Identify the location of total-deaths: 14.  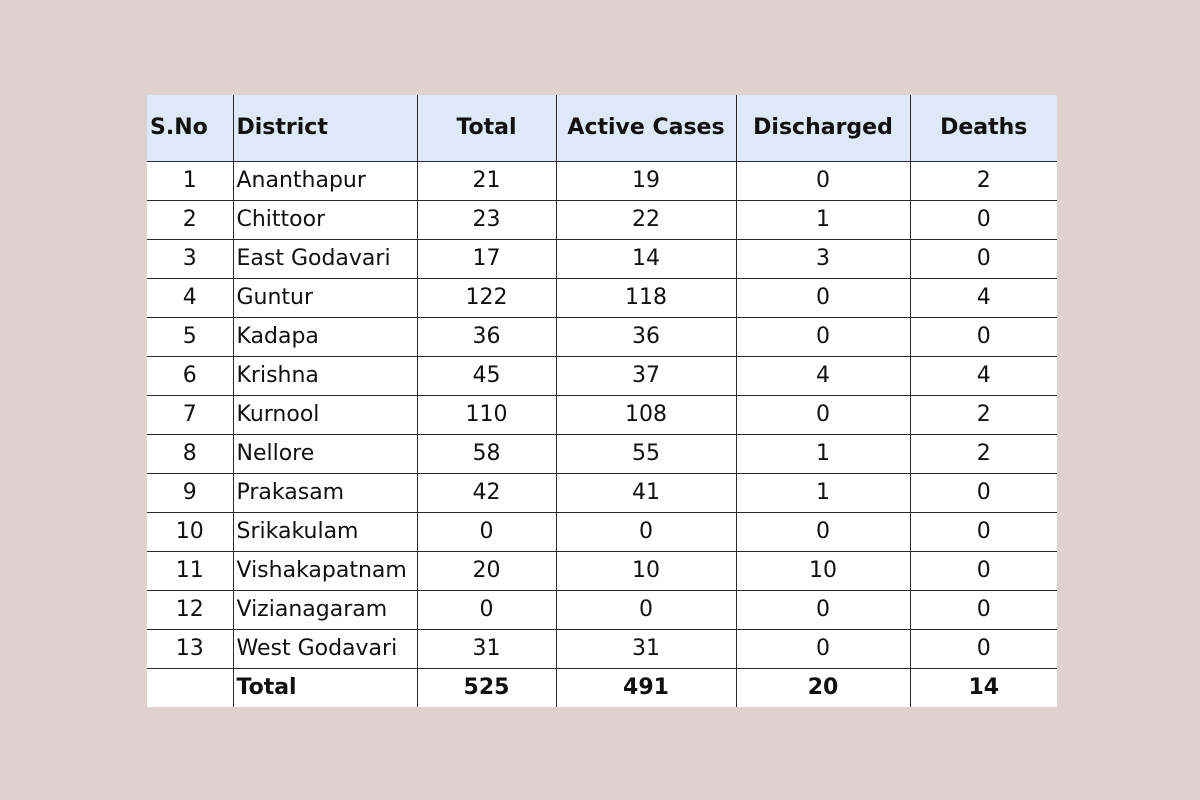
(983, 687).